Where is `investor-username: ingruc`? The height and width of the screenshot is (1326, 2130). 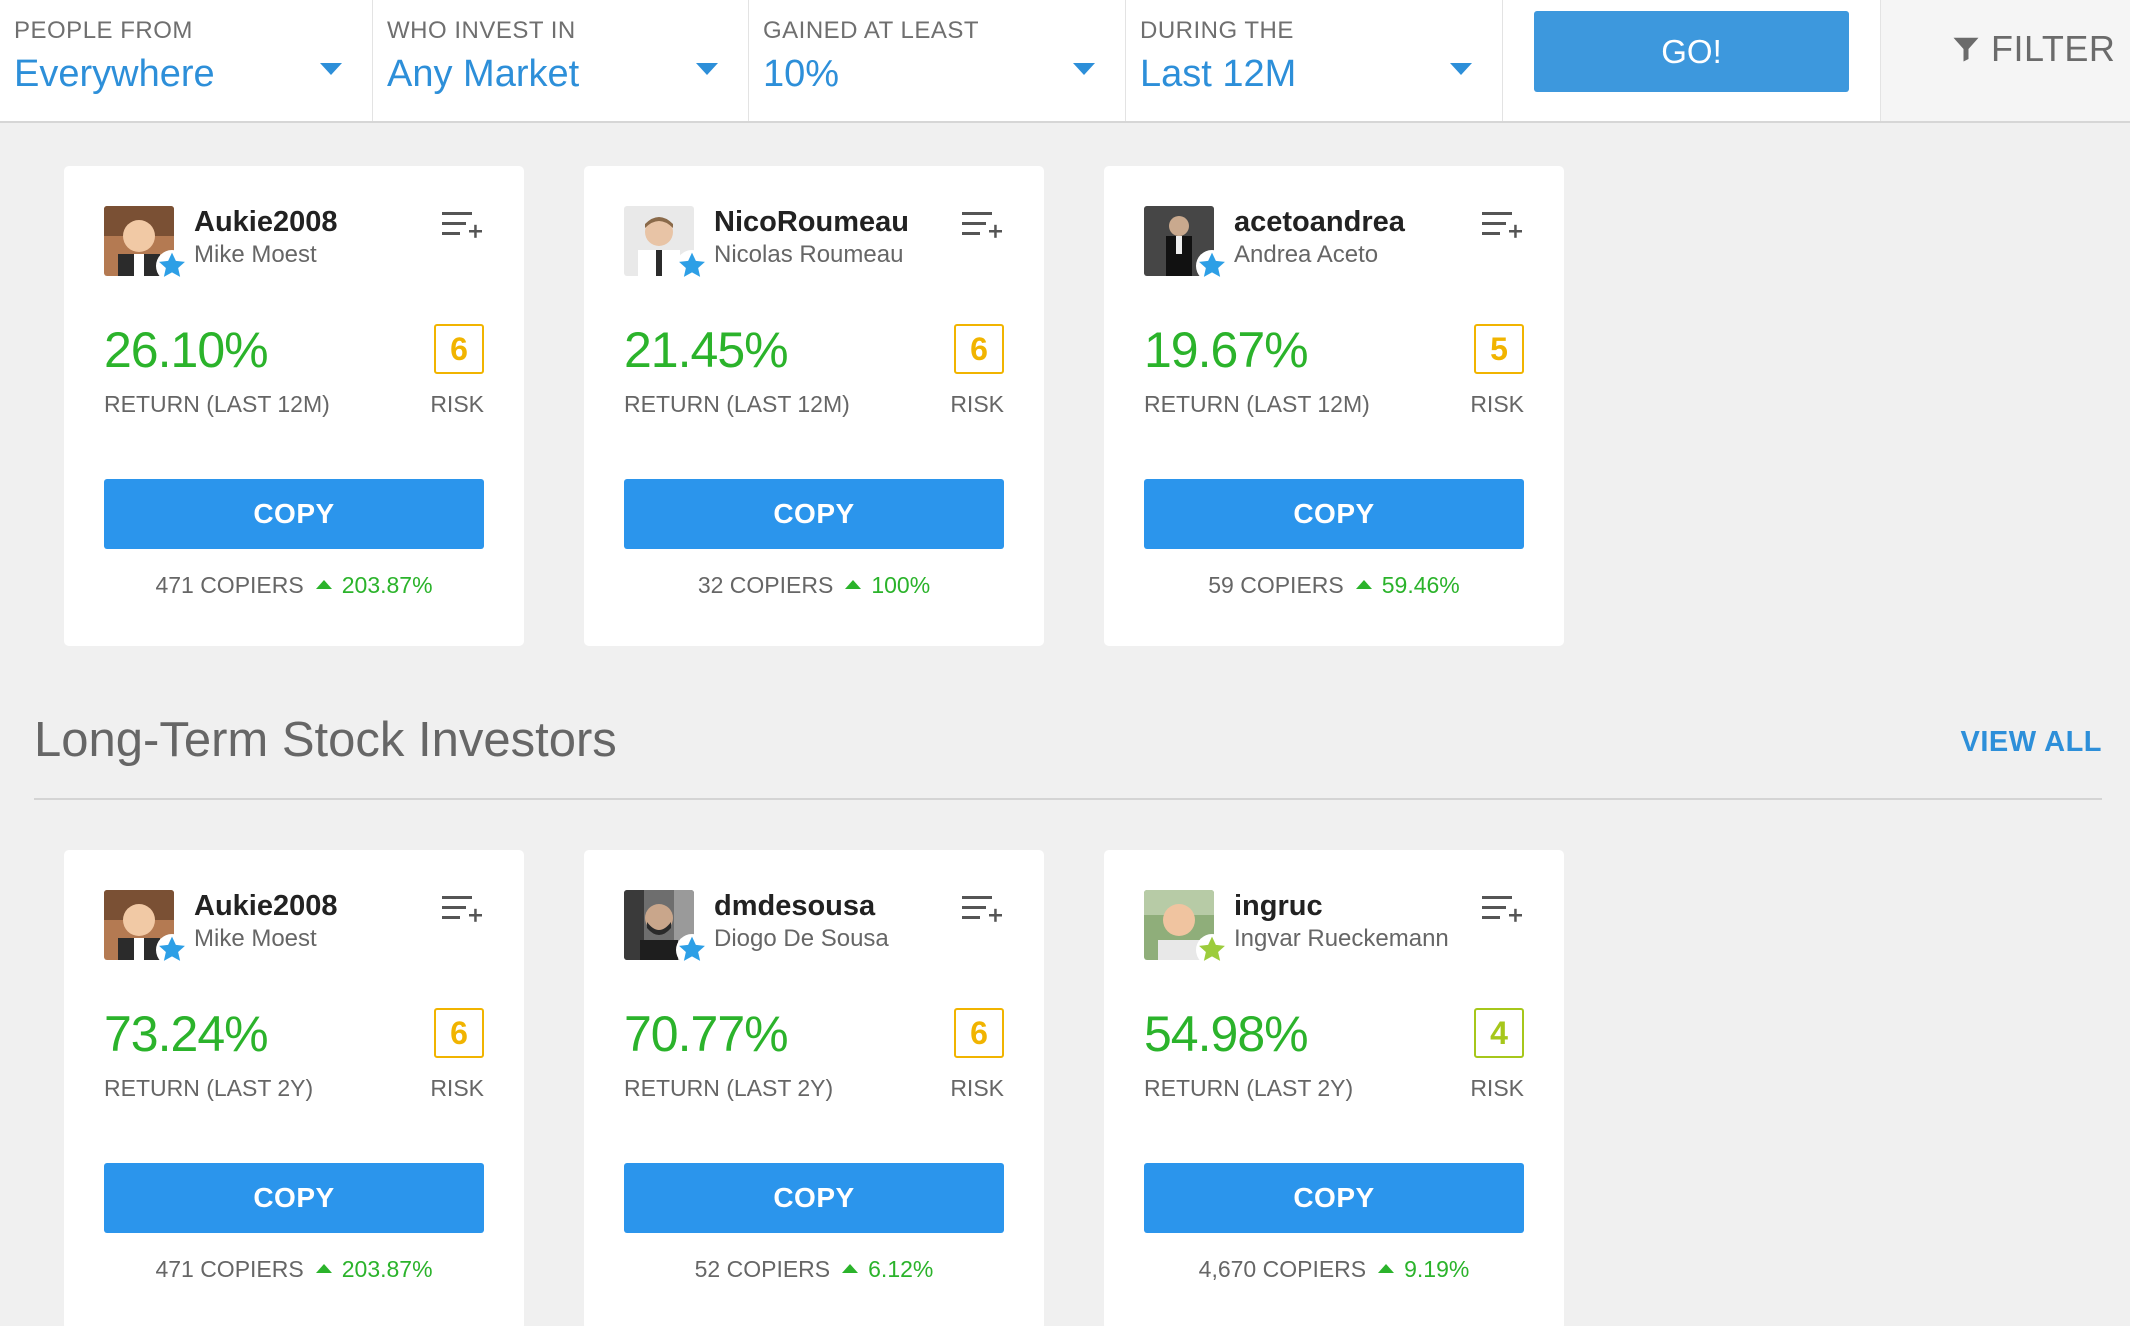
investor-username: ingruc is located at coordinates (1278, 906).